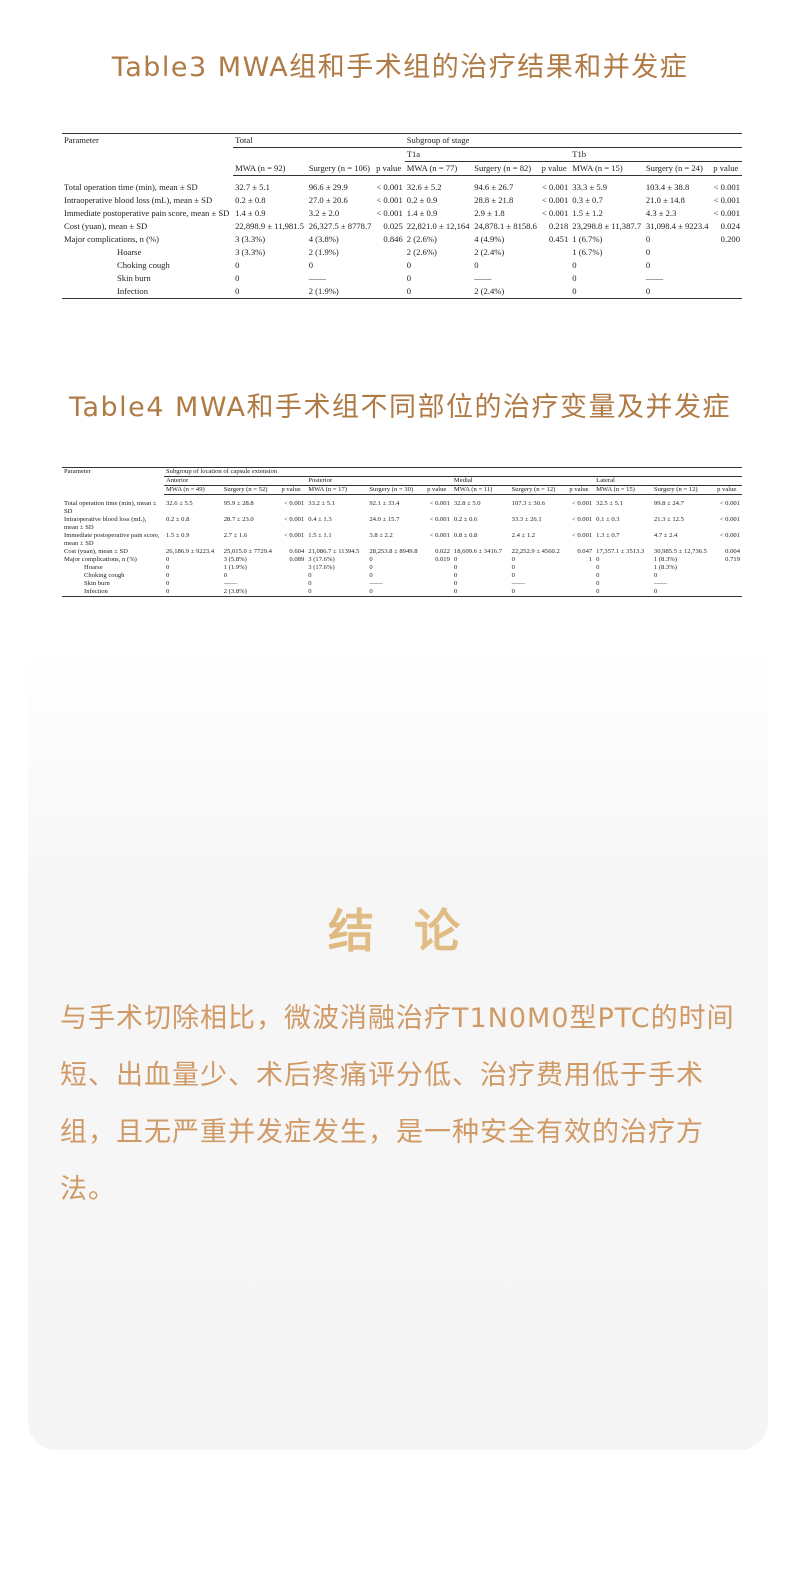 The image size is (800, 1577). What do you see at coordinates (526, 519) in the screenshot?
I see `table-cell: 33.3 ± 26.1` at bounding box center [526, 519].